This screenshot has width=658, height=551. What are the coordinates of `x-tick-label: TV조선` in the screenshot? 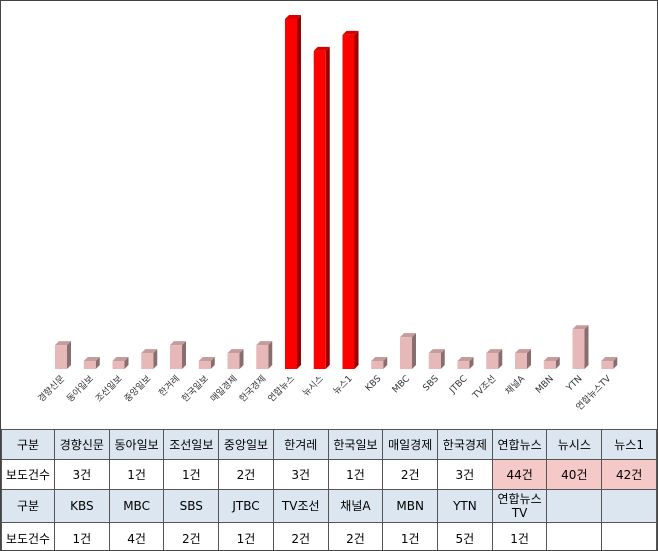 It's located at (484, 387).